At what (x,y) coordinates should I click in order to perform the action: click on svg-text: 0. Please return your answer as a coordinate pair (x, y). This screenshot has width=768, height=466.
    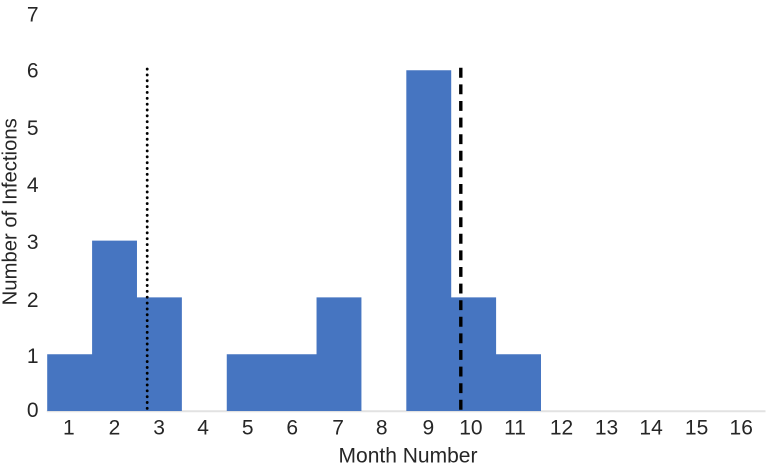
    Looking at the image, I should click on (33, 410).